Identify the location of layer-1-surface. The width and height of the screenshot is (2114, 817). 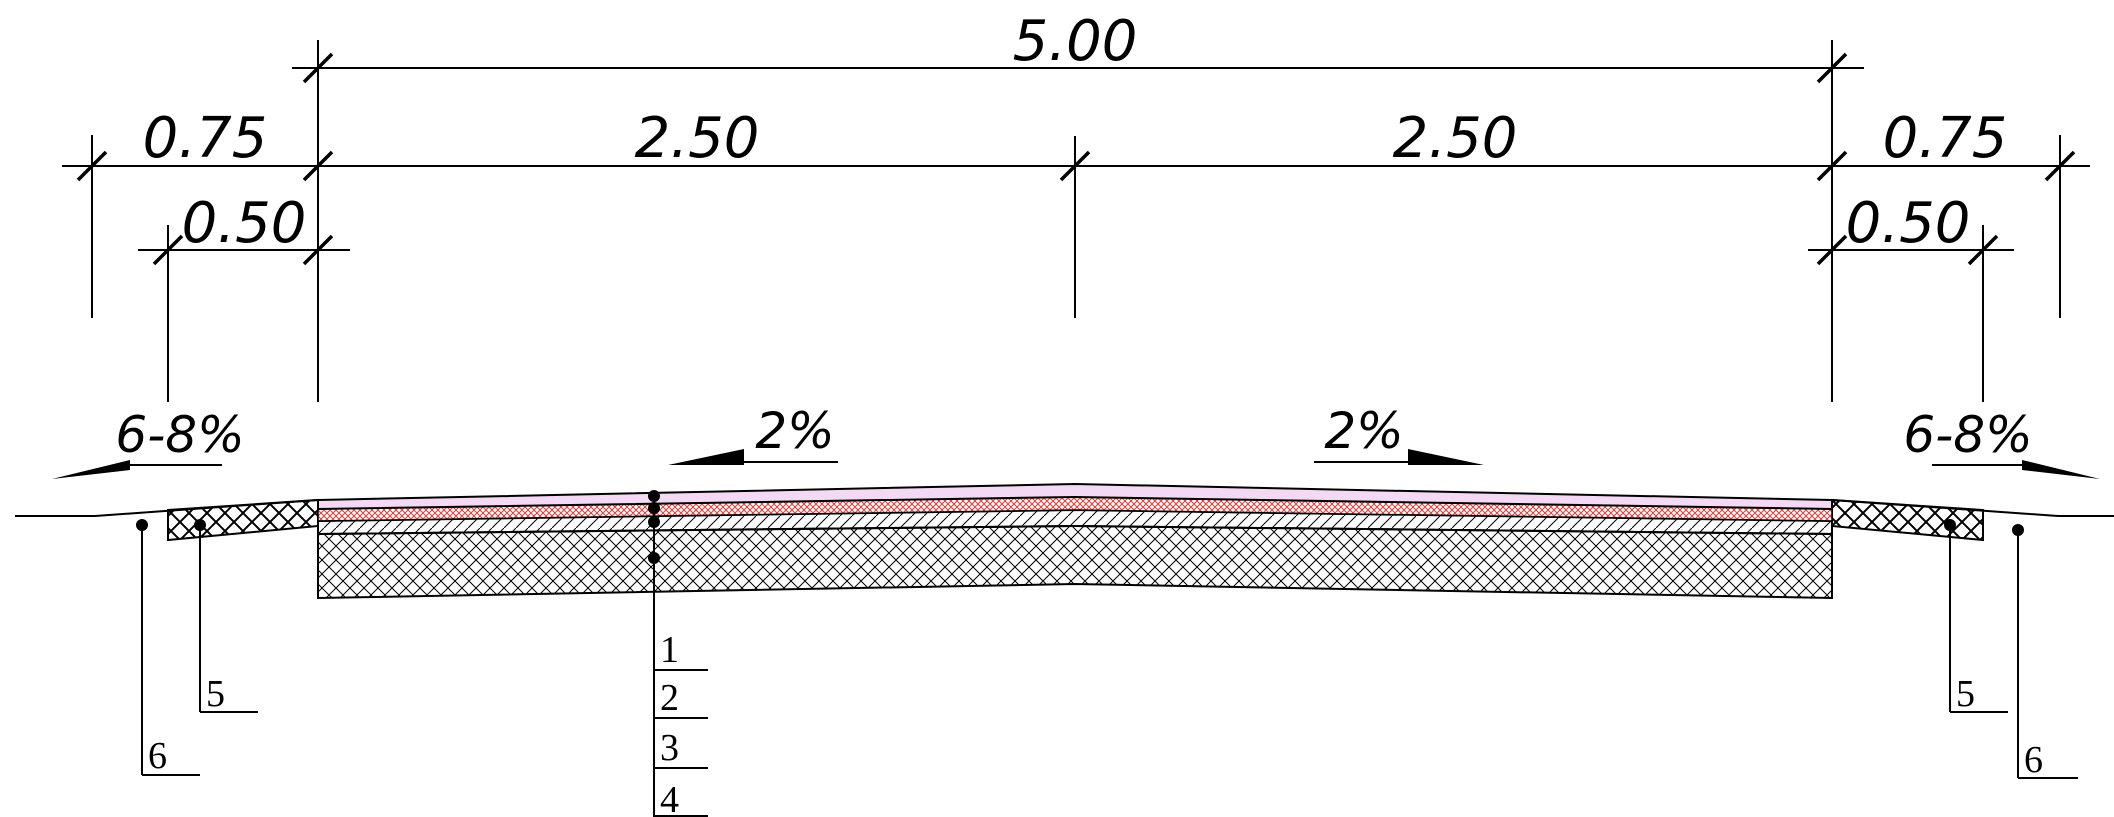
(1075, 496).